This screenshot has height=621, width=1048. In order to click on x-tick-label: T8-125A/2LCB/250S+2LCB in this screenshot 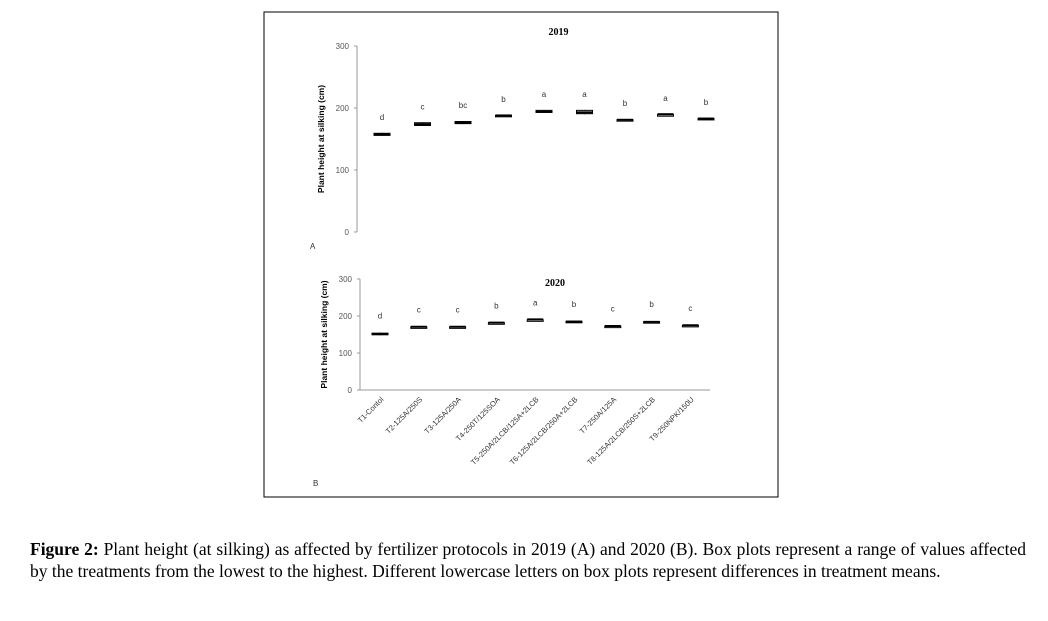, I will do `click(621, 431)`.